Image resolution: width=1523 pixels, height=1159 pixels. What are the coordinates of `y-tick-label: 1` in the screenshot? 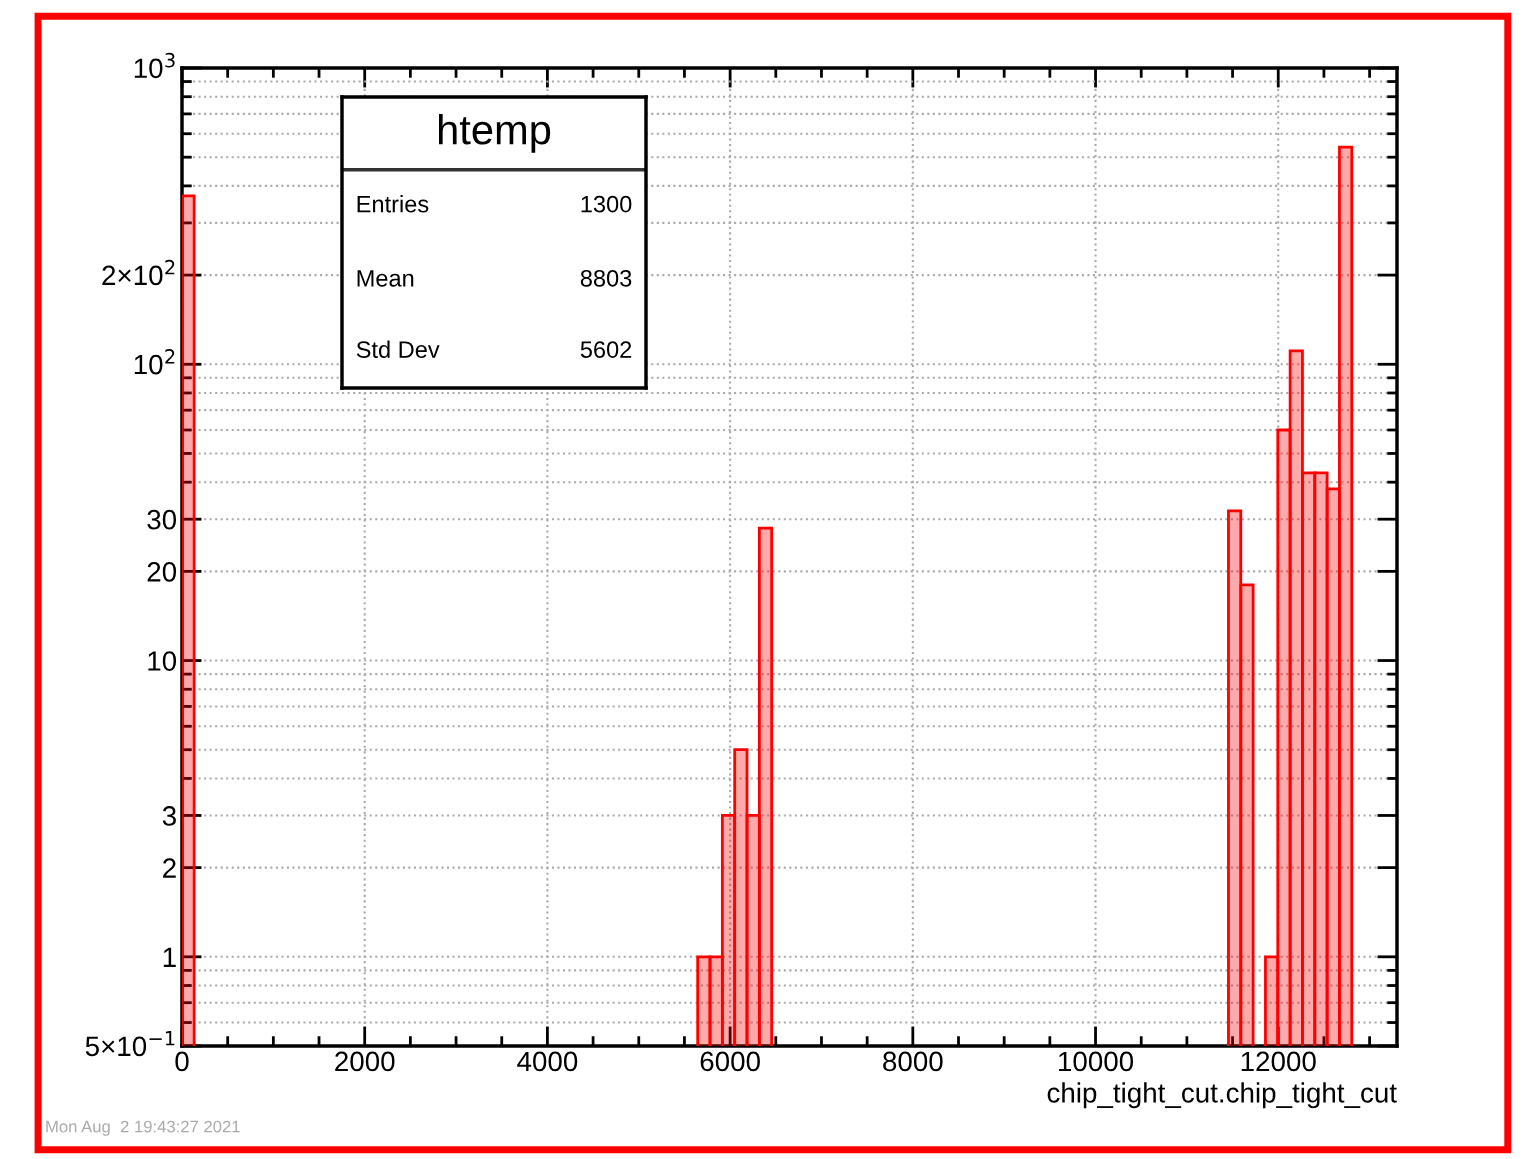 It's located at (169, 957).